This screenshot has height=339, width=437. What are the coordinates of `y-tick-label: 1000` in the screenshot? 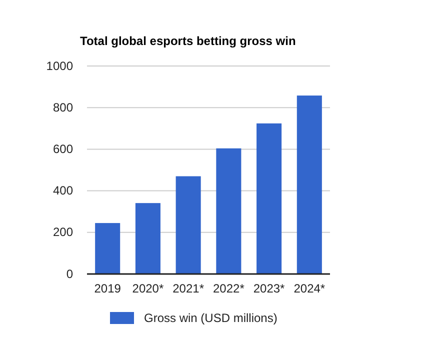 It's located at (60, 65).